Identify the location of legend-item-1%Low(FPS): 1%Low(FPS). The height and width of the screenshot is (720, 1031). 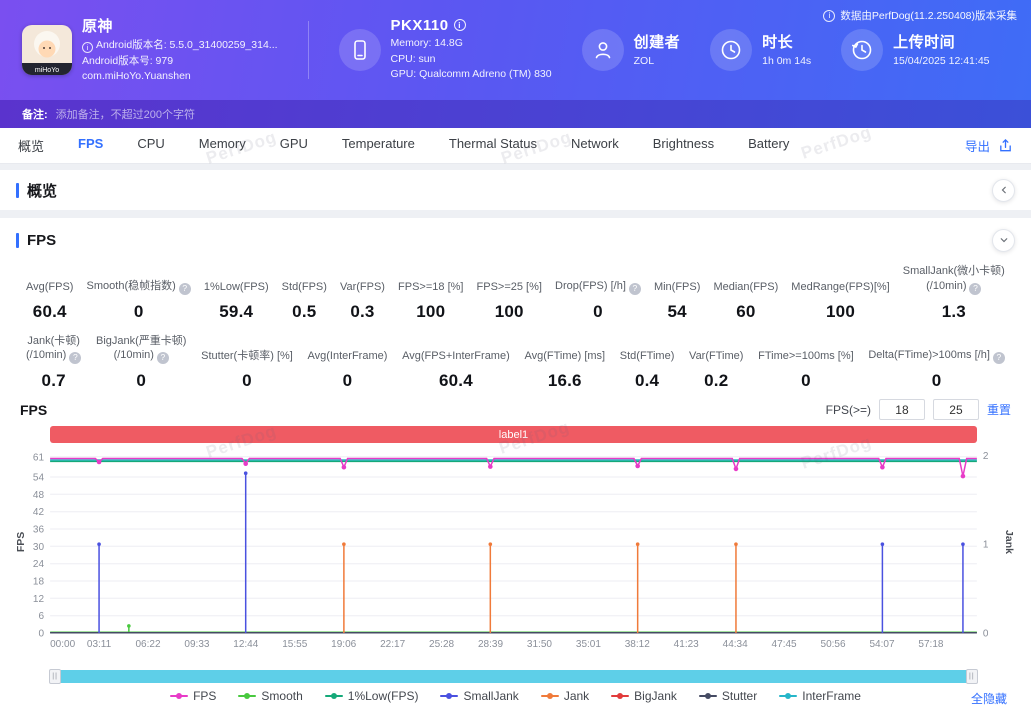
(371, 696).